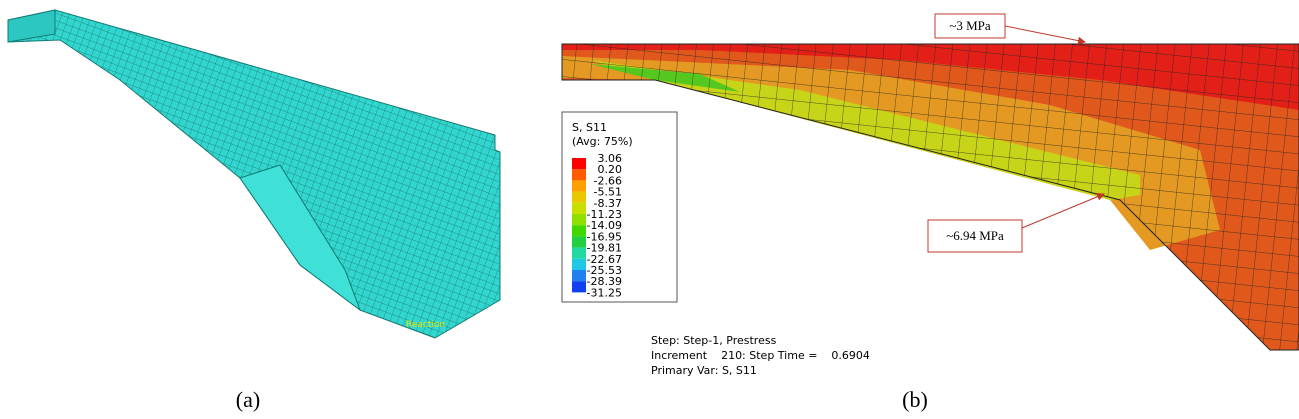  I want to click on step-info-line: Primary Var: S, S11, so click(704, 370).